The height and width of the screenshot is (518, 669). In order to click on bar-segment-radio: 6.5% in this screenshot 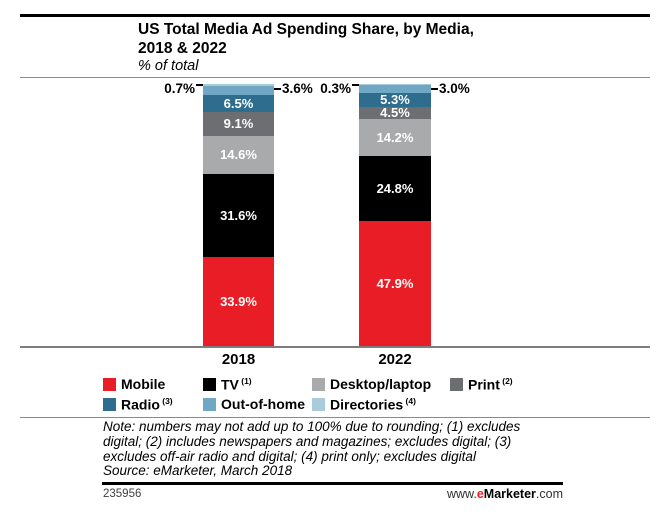, I will do `click(238, 103)`.